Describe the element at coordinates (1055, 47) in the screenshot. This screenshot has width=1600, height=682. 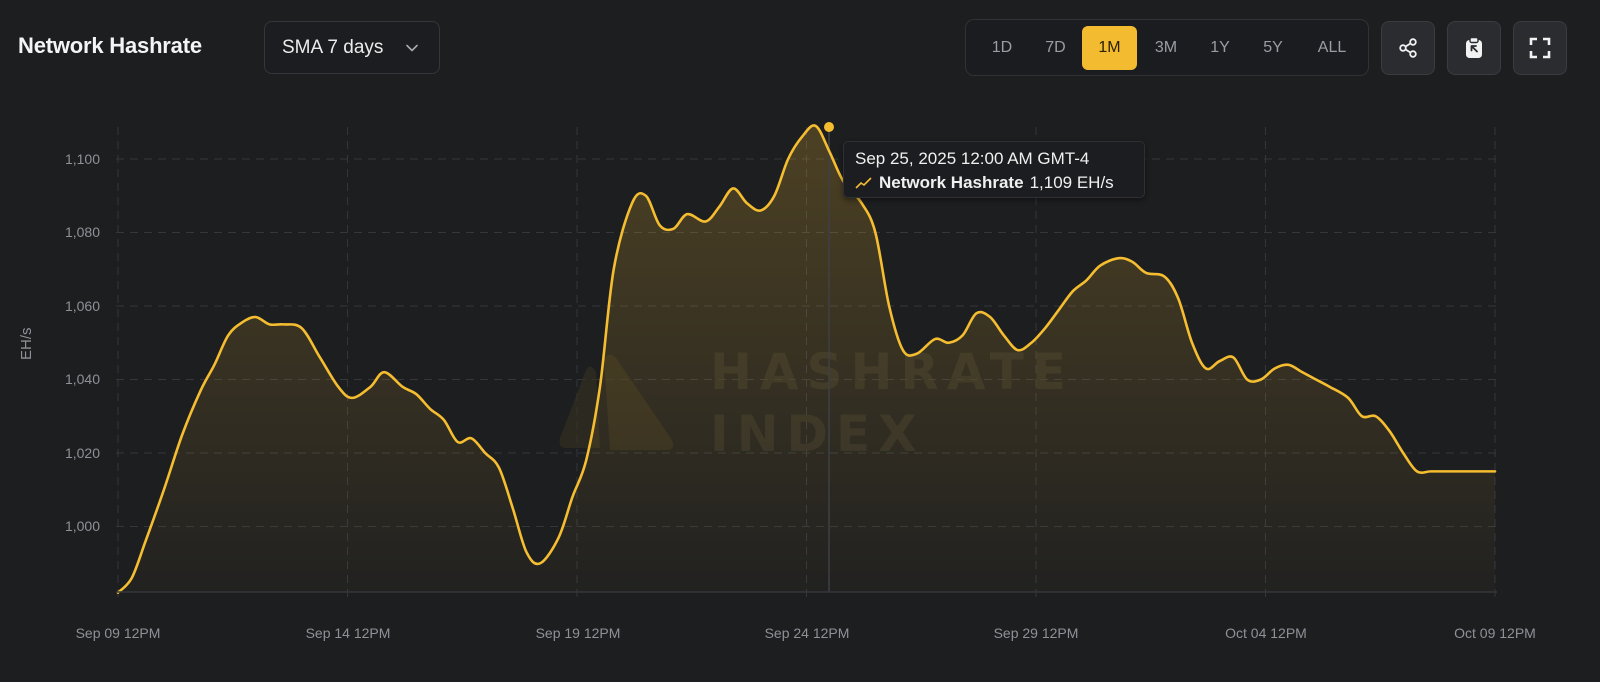
I see `range-option-7d: 7D` at that location.